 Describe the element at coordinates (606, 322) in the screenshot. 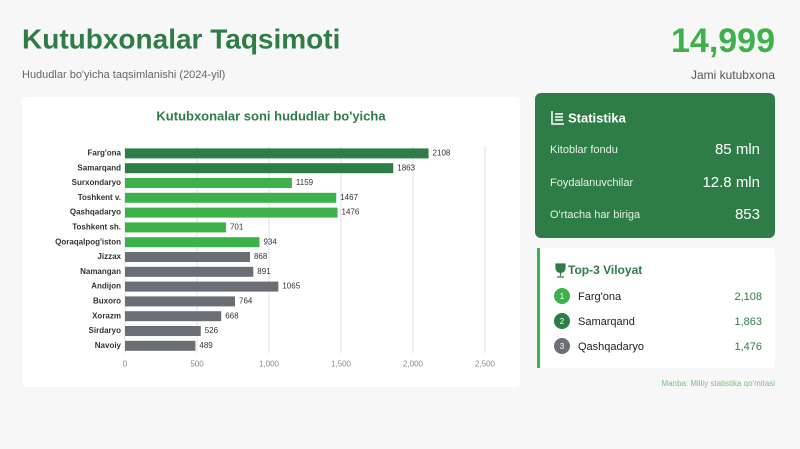

I see `top3-name: Samarqand` at that location.